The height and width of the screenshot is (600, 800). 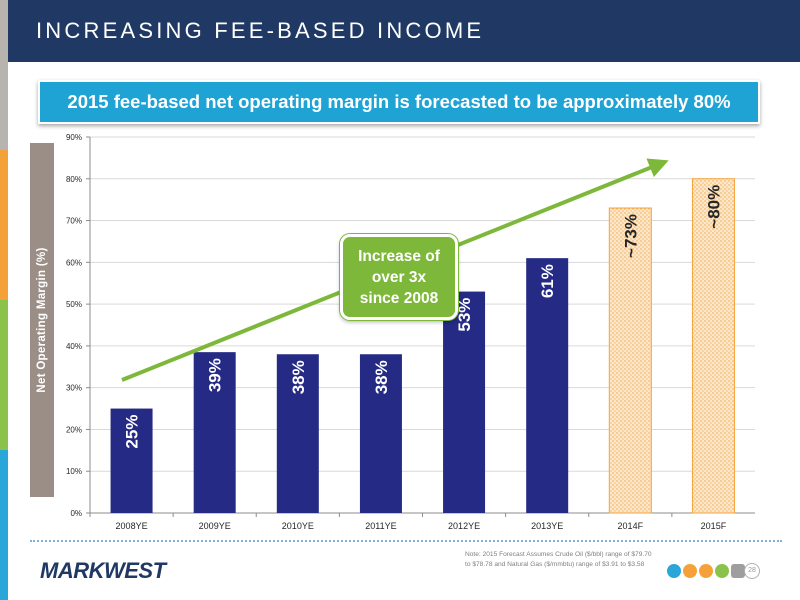 I want to click on y-tick-label: 40%, so click(x=74, y=346).